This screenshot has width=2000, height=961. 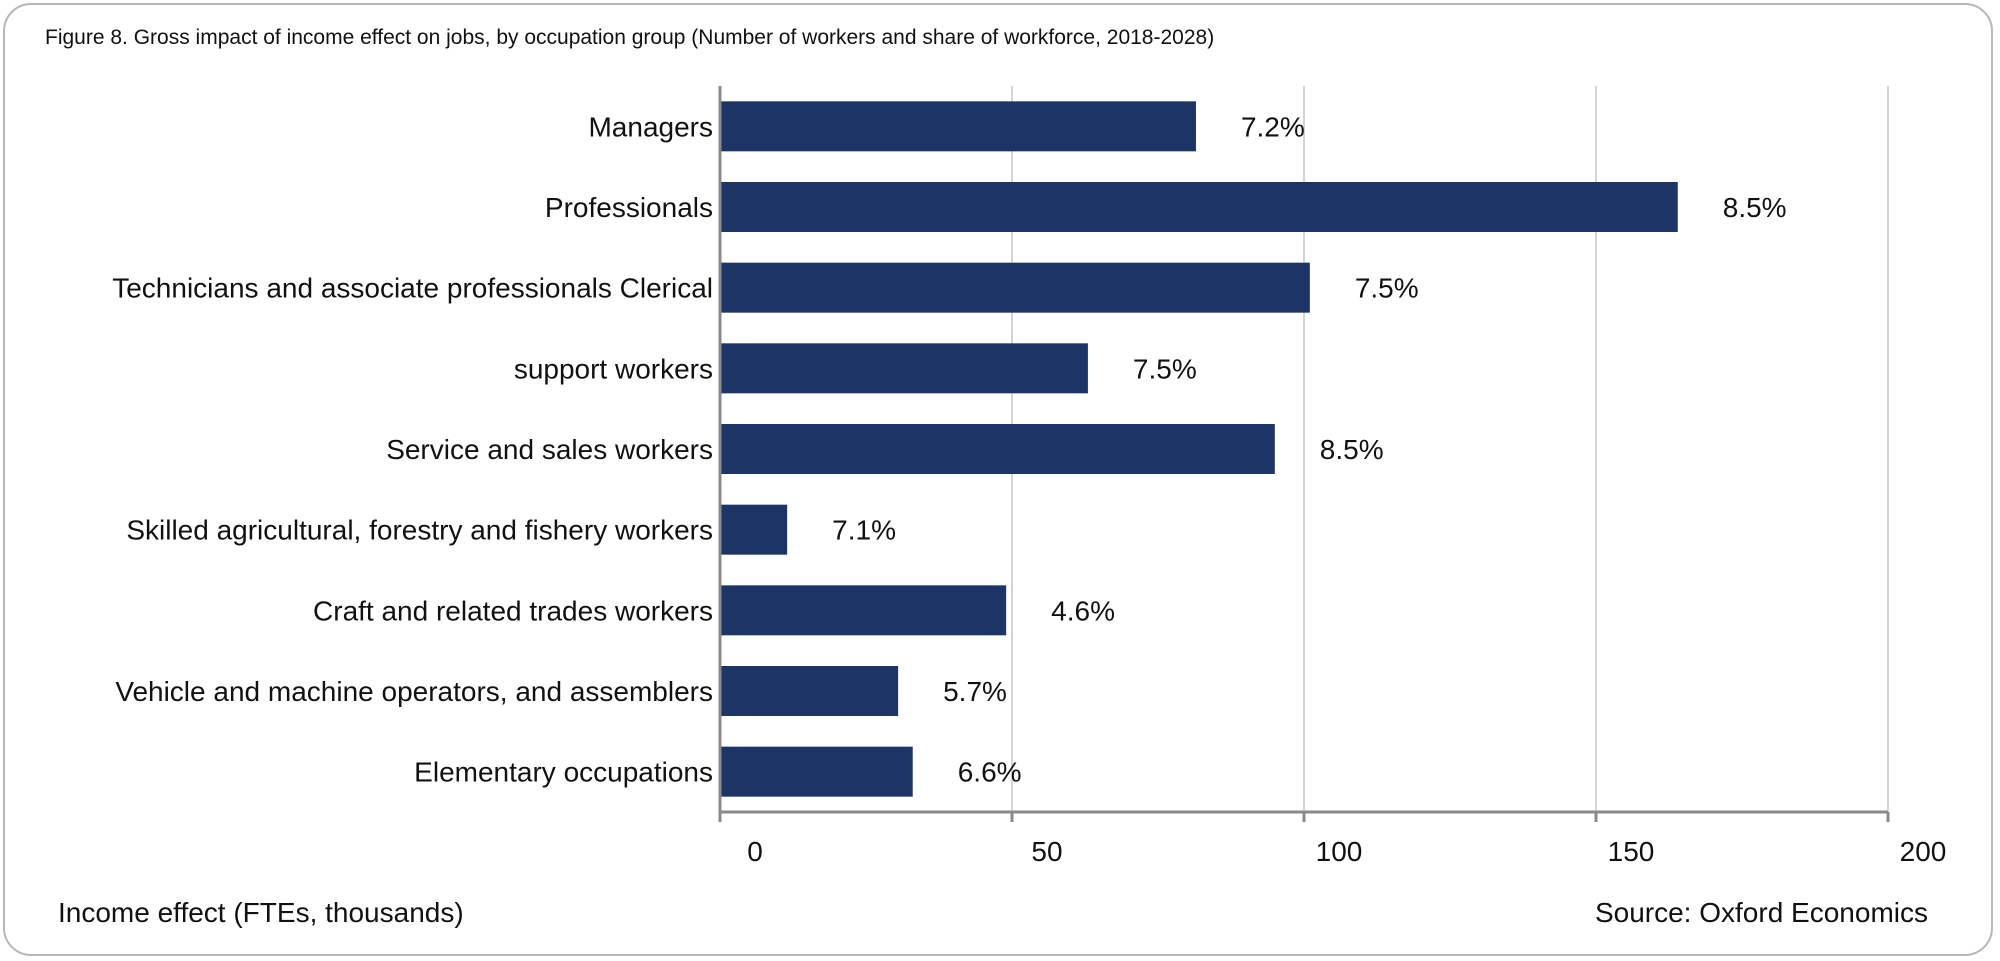 I want to click on category-label: Managers, so click(x=650, y=126).